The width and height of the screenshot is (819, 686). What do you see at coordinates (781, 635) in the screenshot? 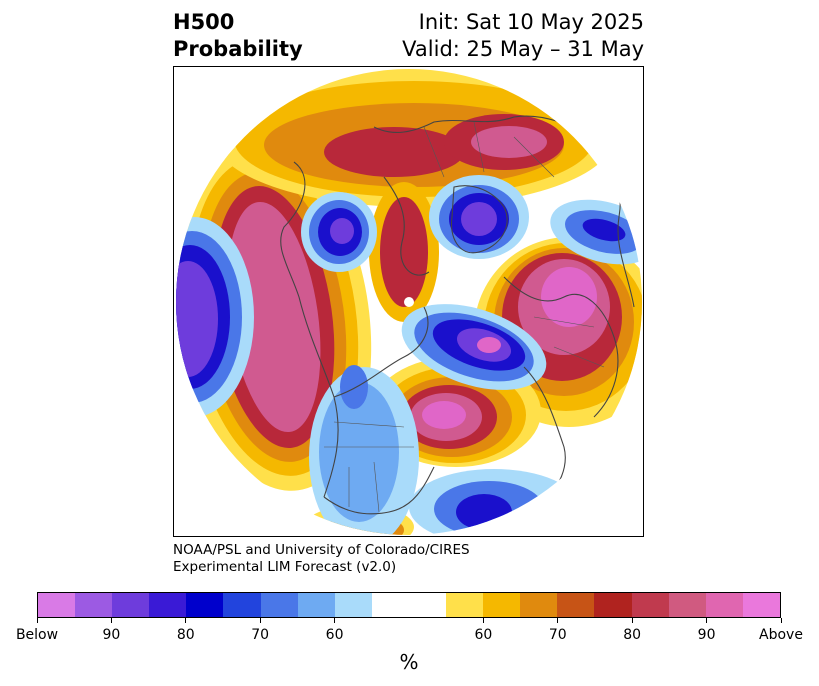
I see `colorbar-tick-label: Above` at bounding box center [781, 635].